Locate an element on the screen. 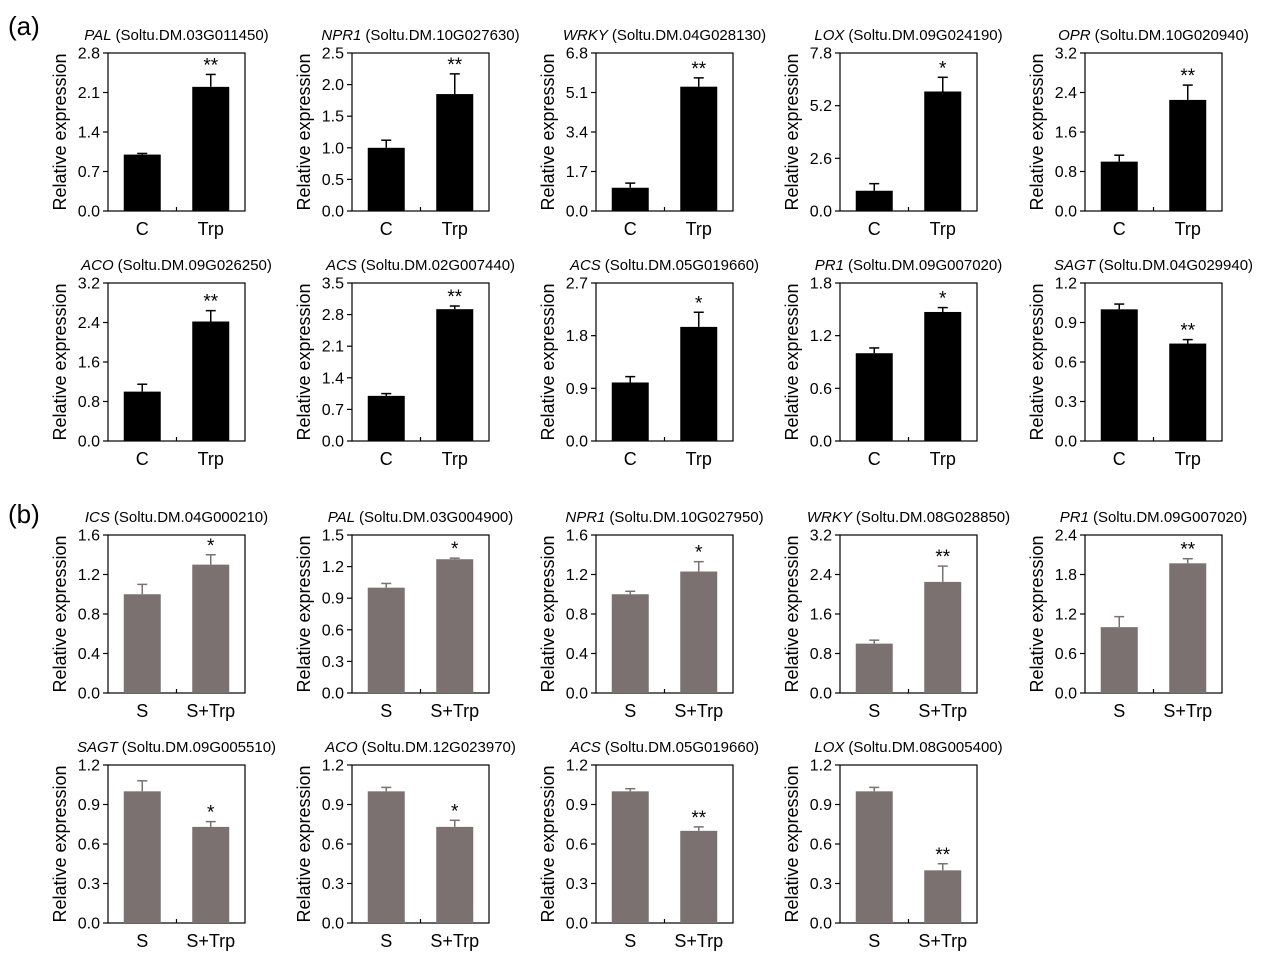 This screenshot has width=1262, height=957. chart-title: ACO (Soltu.DM.09G026250) is located at coordinates (176, 265).